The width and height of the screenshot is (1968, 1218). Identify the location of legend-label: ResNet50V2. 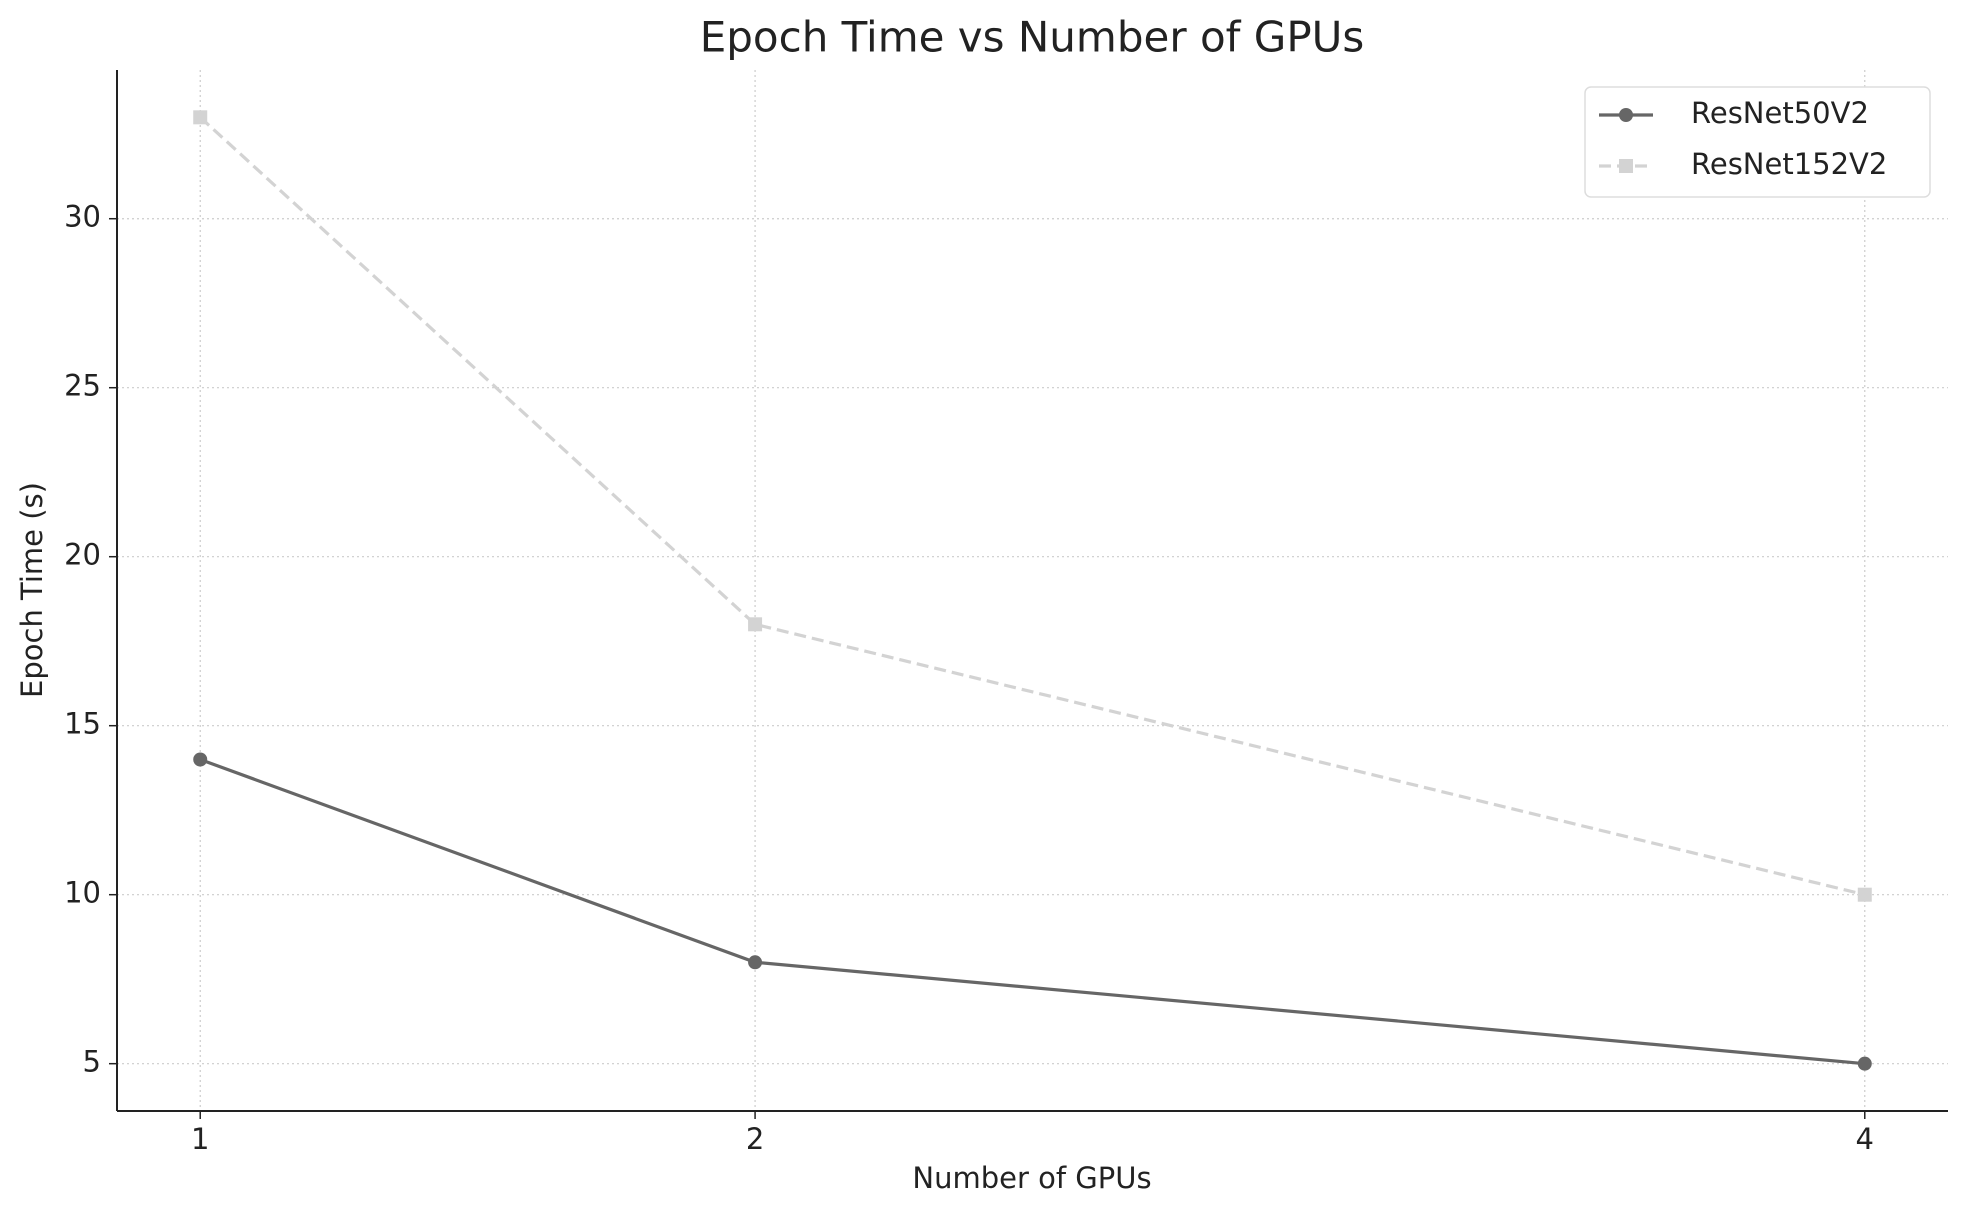
(1780, 113).